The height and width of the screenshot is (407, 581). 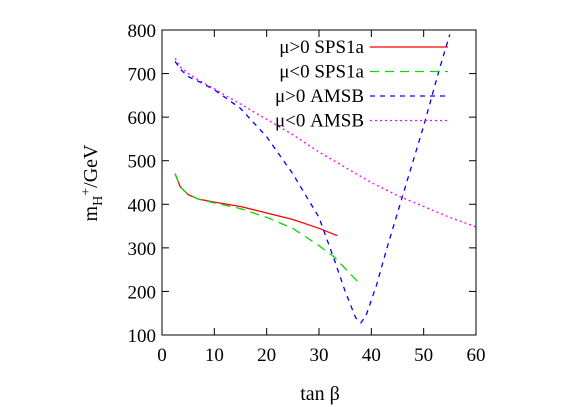 I want to click on y-axis-label: mH+/GeV, so click(x=92, y=182).